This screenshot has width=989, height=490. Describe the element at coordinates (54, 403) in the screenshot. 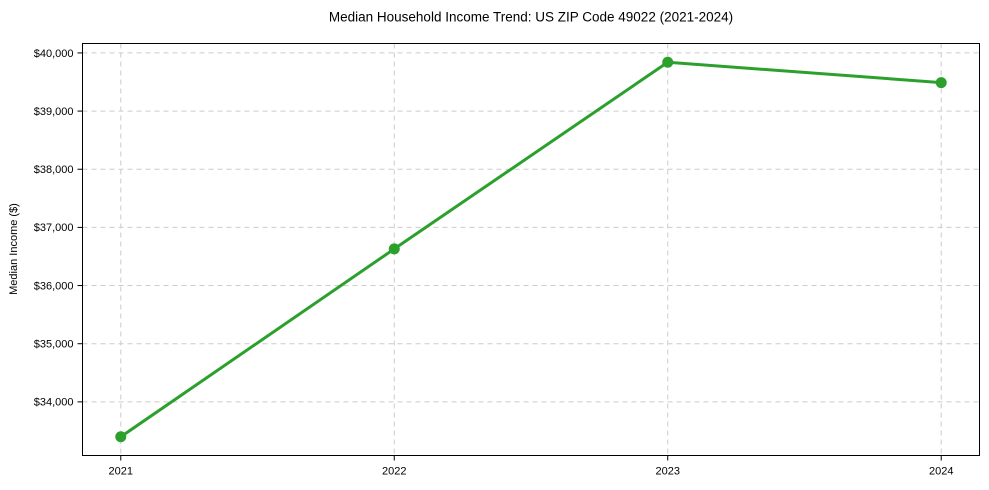

I see `y-tick-label: $34,000` at that location.